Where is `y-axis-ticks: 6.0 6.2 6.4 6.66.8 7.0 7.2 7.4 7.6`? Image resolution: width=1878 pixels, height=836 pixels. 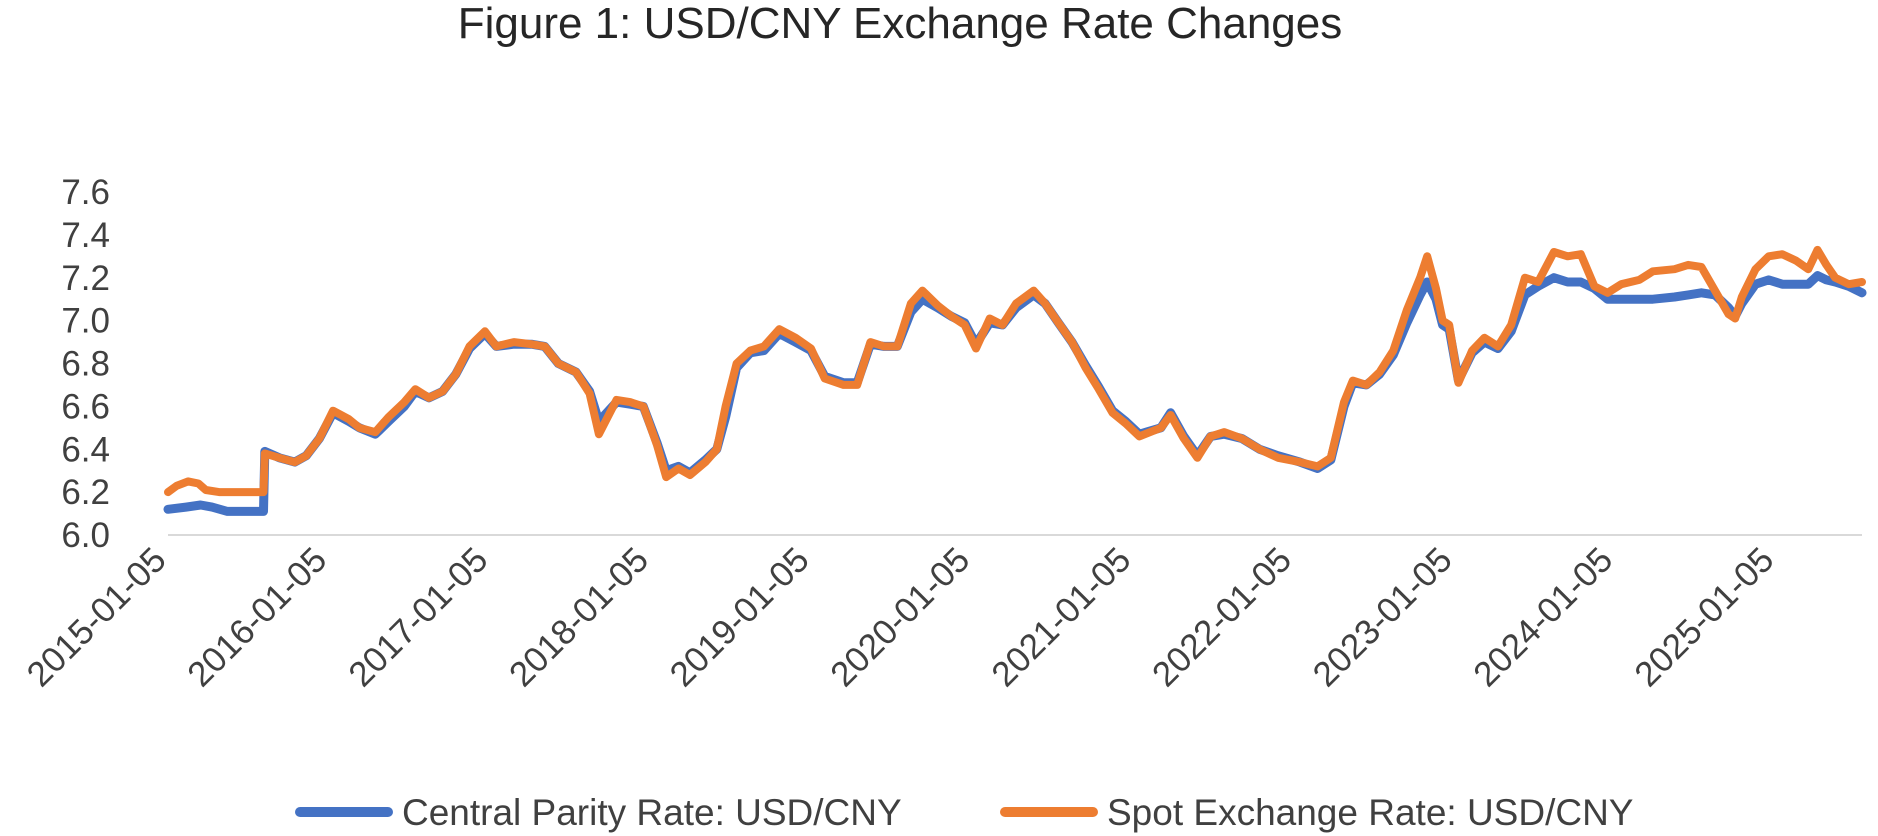
y-axis-ticks: 6.0 6.2 6.4 6.66.8 7.0 7.2 7.4 7.6 is located at coordinates (85, 364).